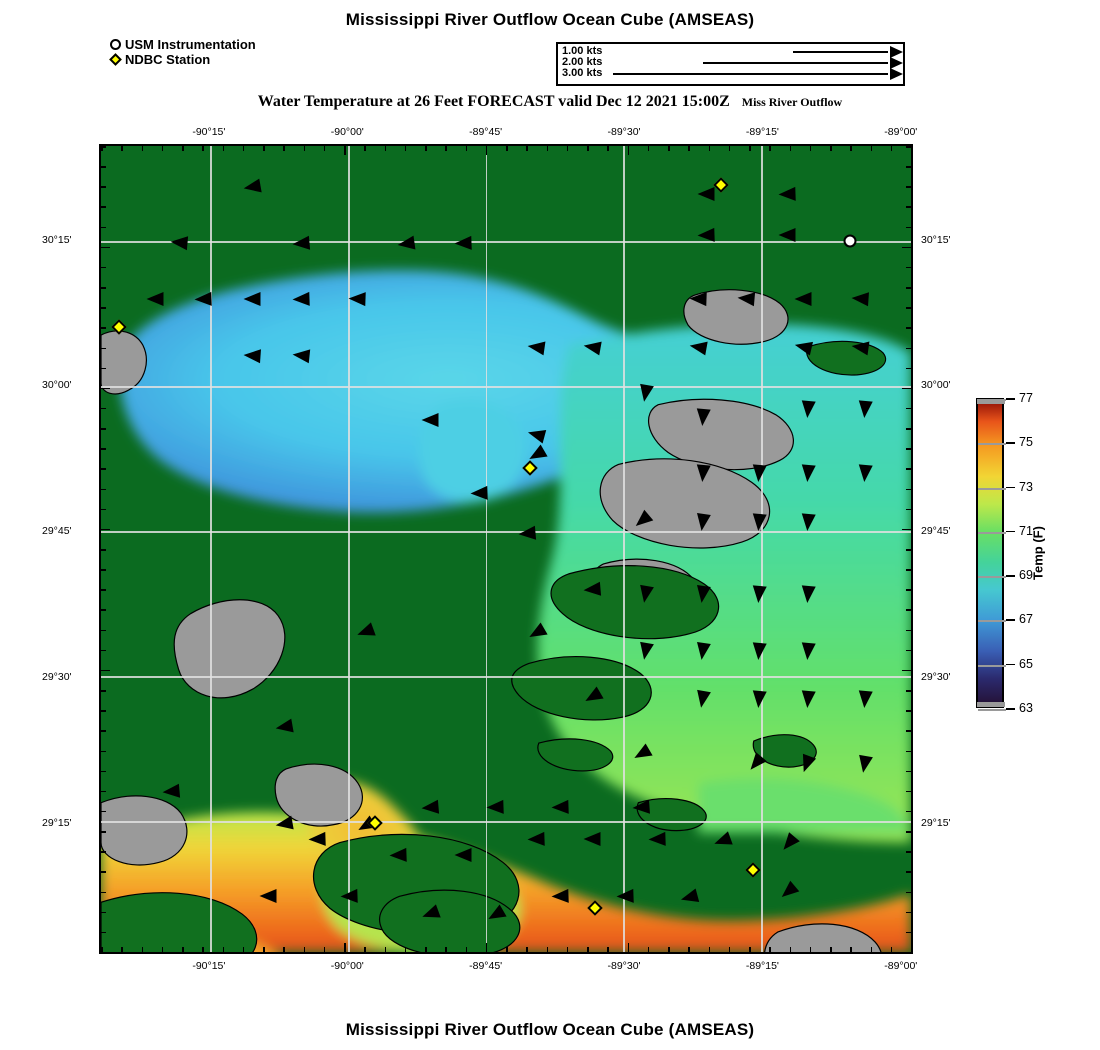  Describe the element at coordinates (850, 241) in the screenshot. I see `usm-instrumentation-marker` at that location.